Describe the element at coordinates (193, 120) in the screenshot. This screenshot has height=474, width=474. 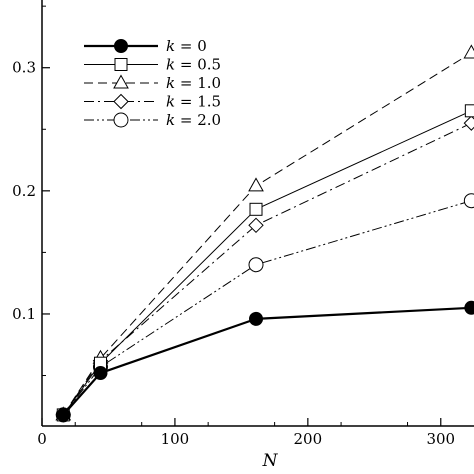
I see `legend-label: k = 2.0` at that location.